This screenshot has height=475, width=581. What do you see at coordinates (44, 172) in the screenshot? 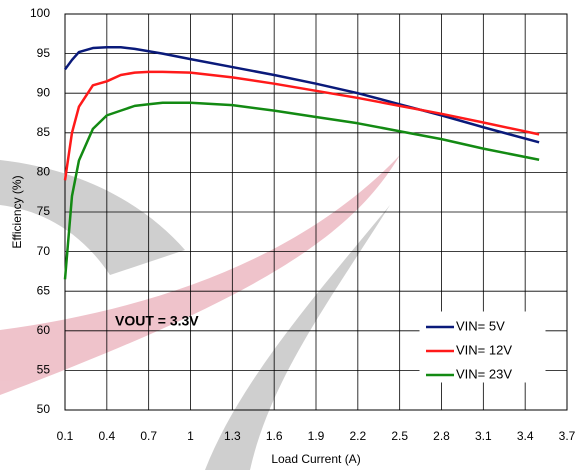
I see `y-tick-label: 80` at bounding box center [44, 172].